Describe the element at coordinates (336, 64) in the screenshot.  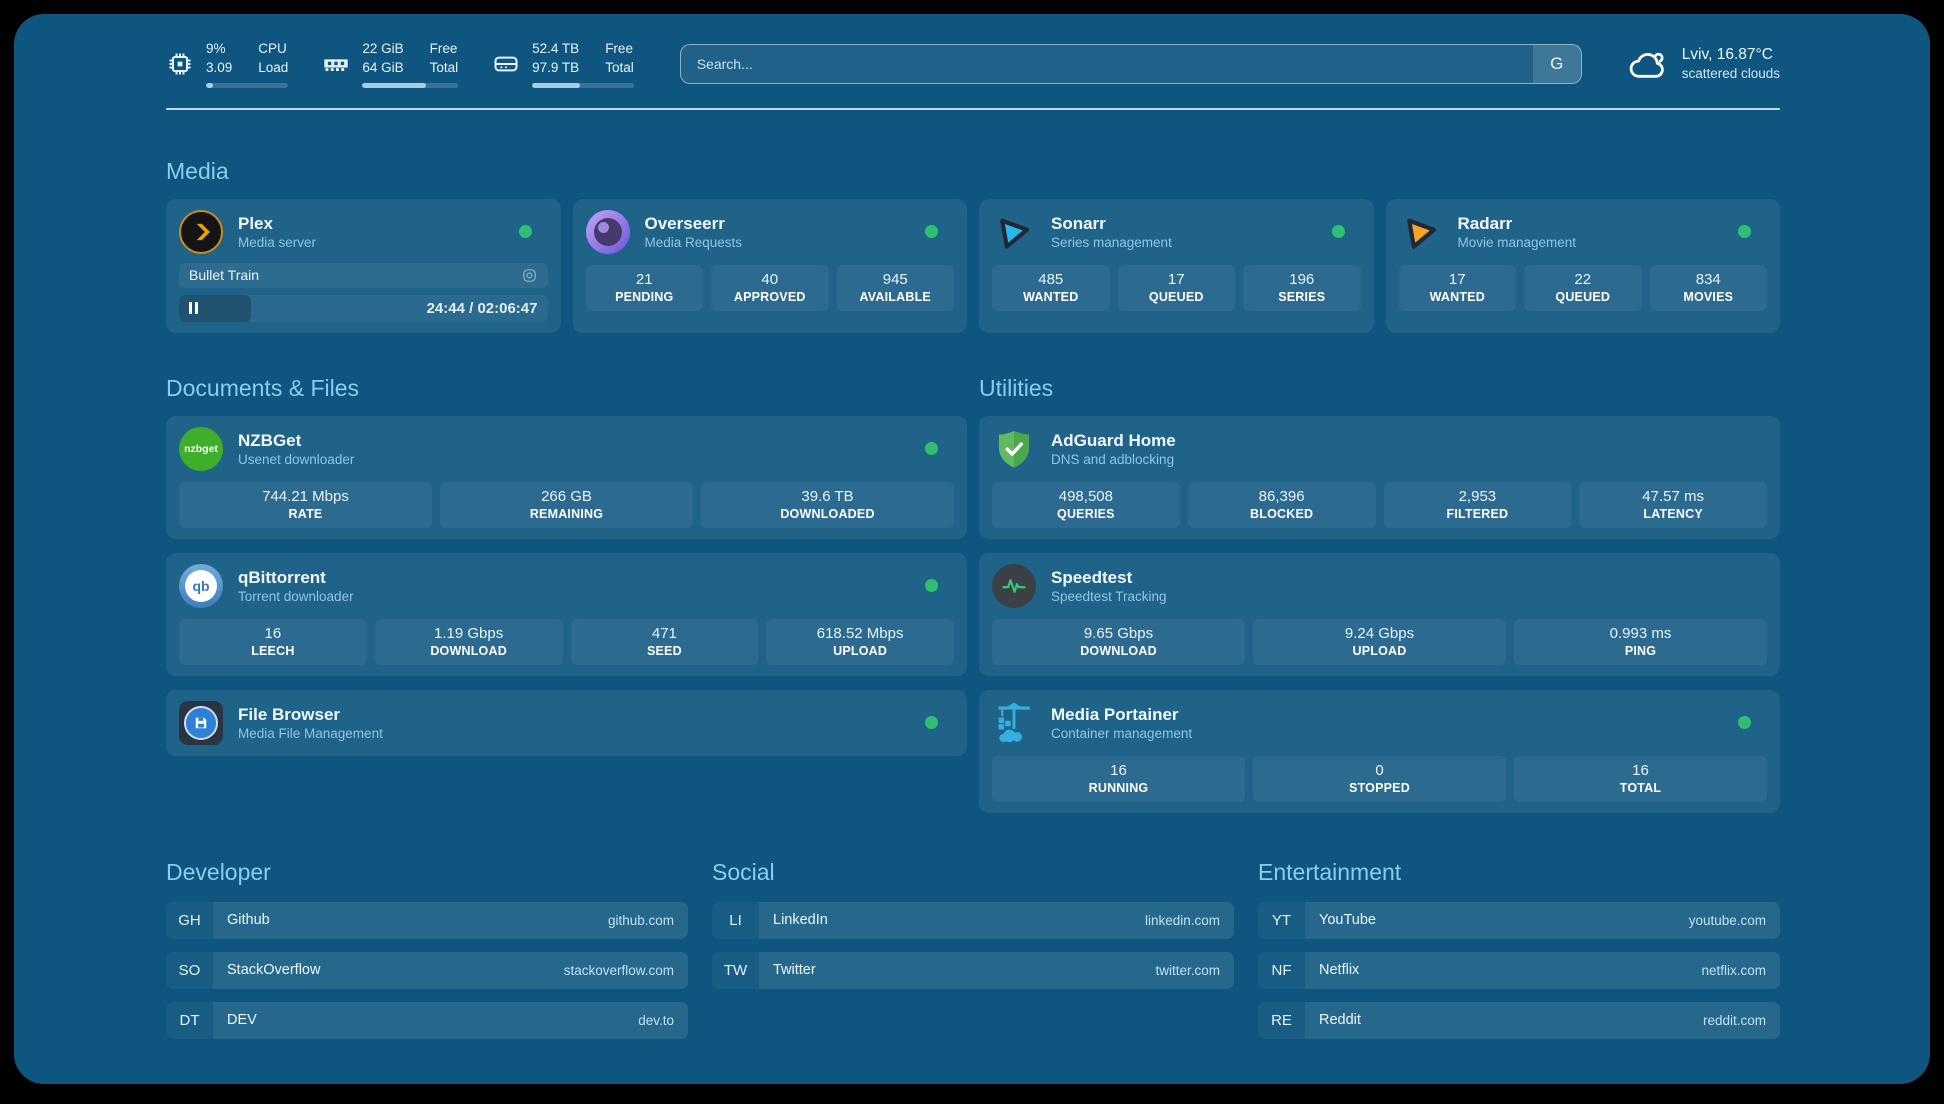
I see `ram-icon` at that location.